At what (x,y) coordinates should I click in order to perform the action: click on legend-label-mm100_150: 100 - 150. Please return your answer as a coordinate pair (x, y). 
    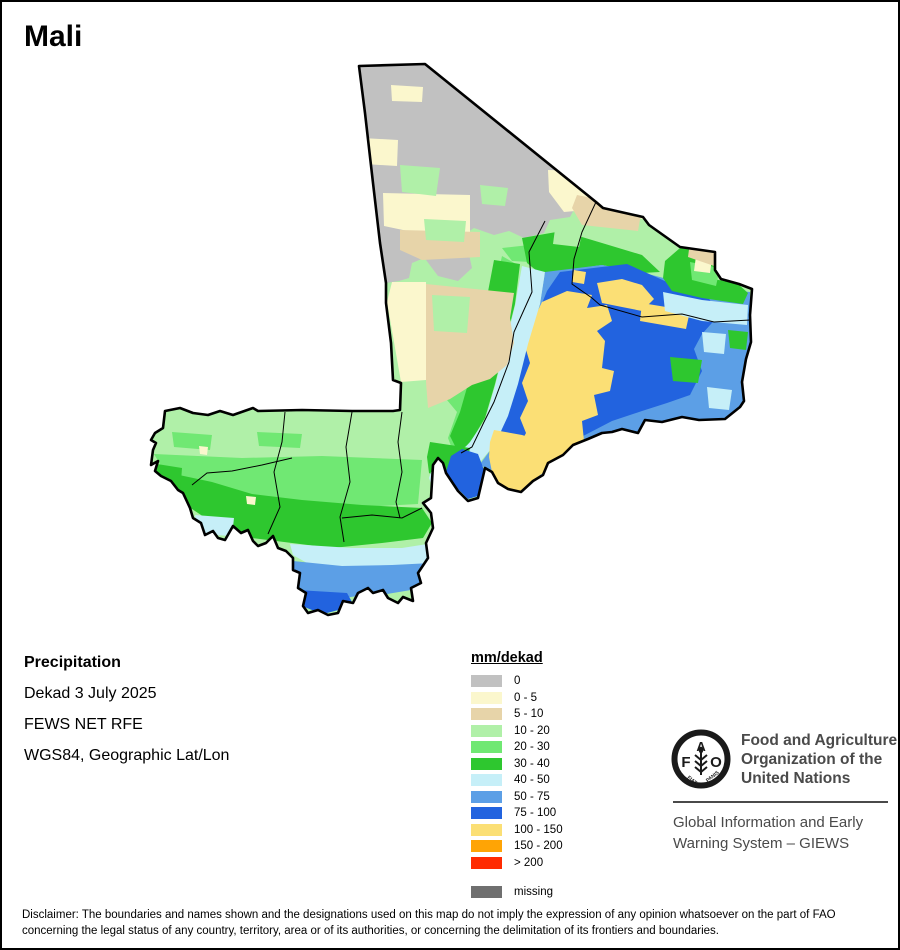
    Looking at the image, I should click on (538, 829).